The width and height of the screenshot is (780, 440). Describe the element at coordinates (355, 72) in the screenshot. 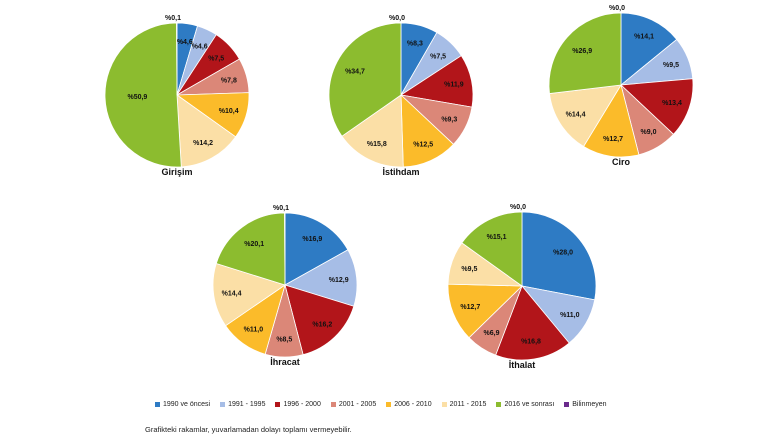

I see `slice-label: %34,7` at that location.